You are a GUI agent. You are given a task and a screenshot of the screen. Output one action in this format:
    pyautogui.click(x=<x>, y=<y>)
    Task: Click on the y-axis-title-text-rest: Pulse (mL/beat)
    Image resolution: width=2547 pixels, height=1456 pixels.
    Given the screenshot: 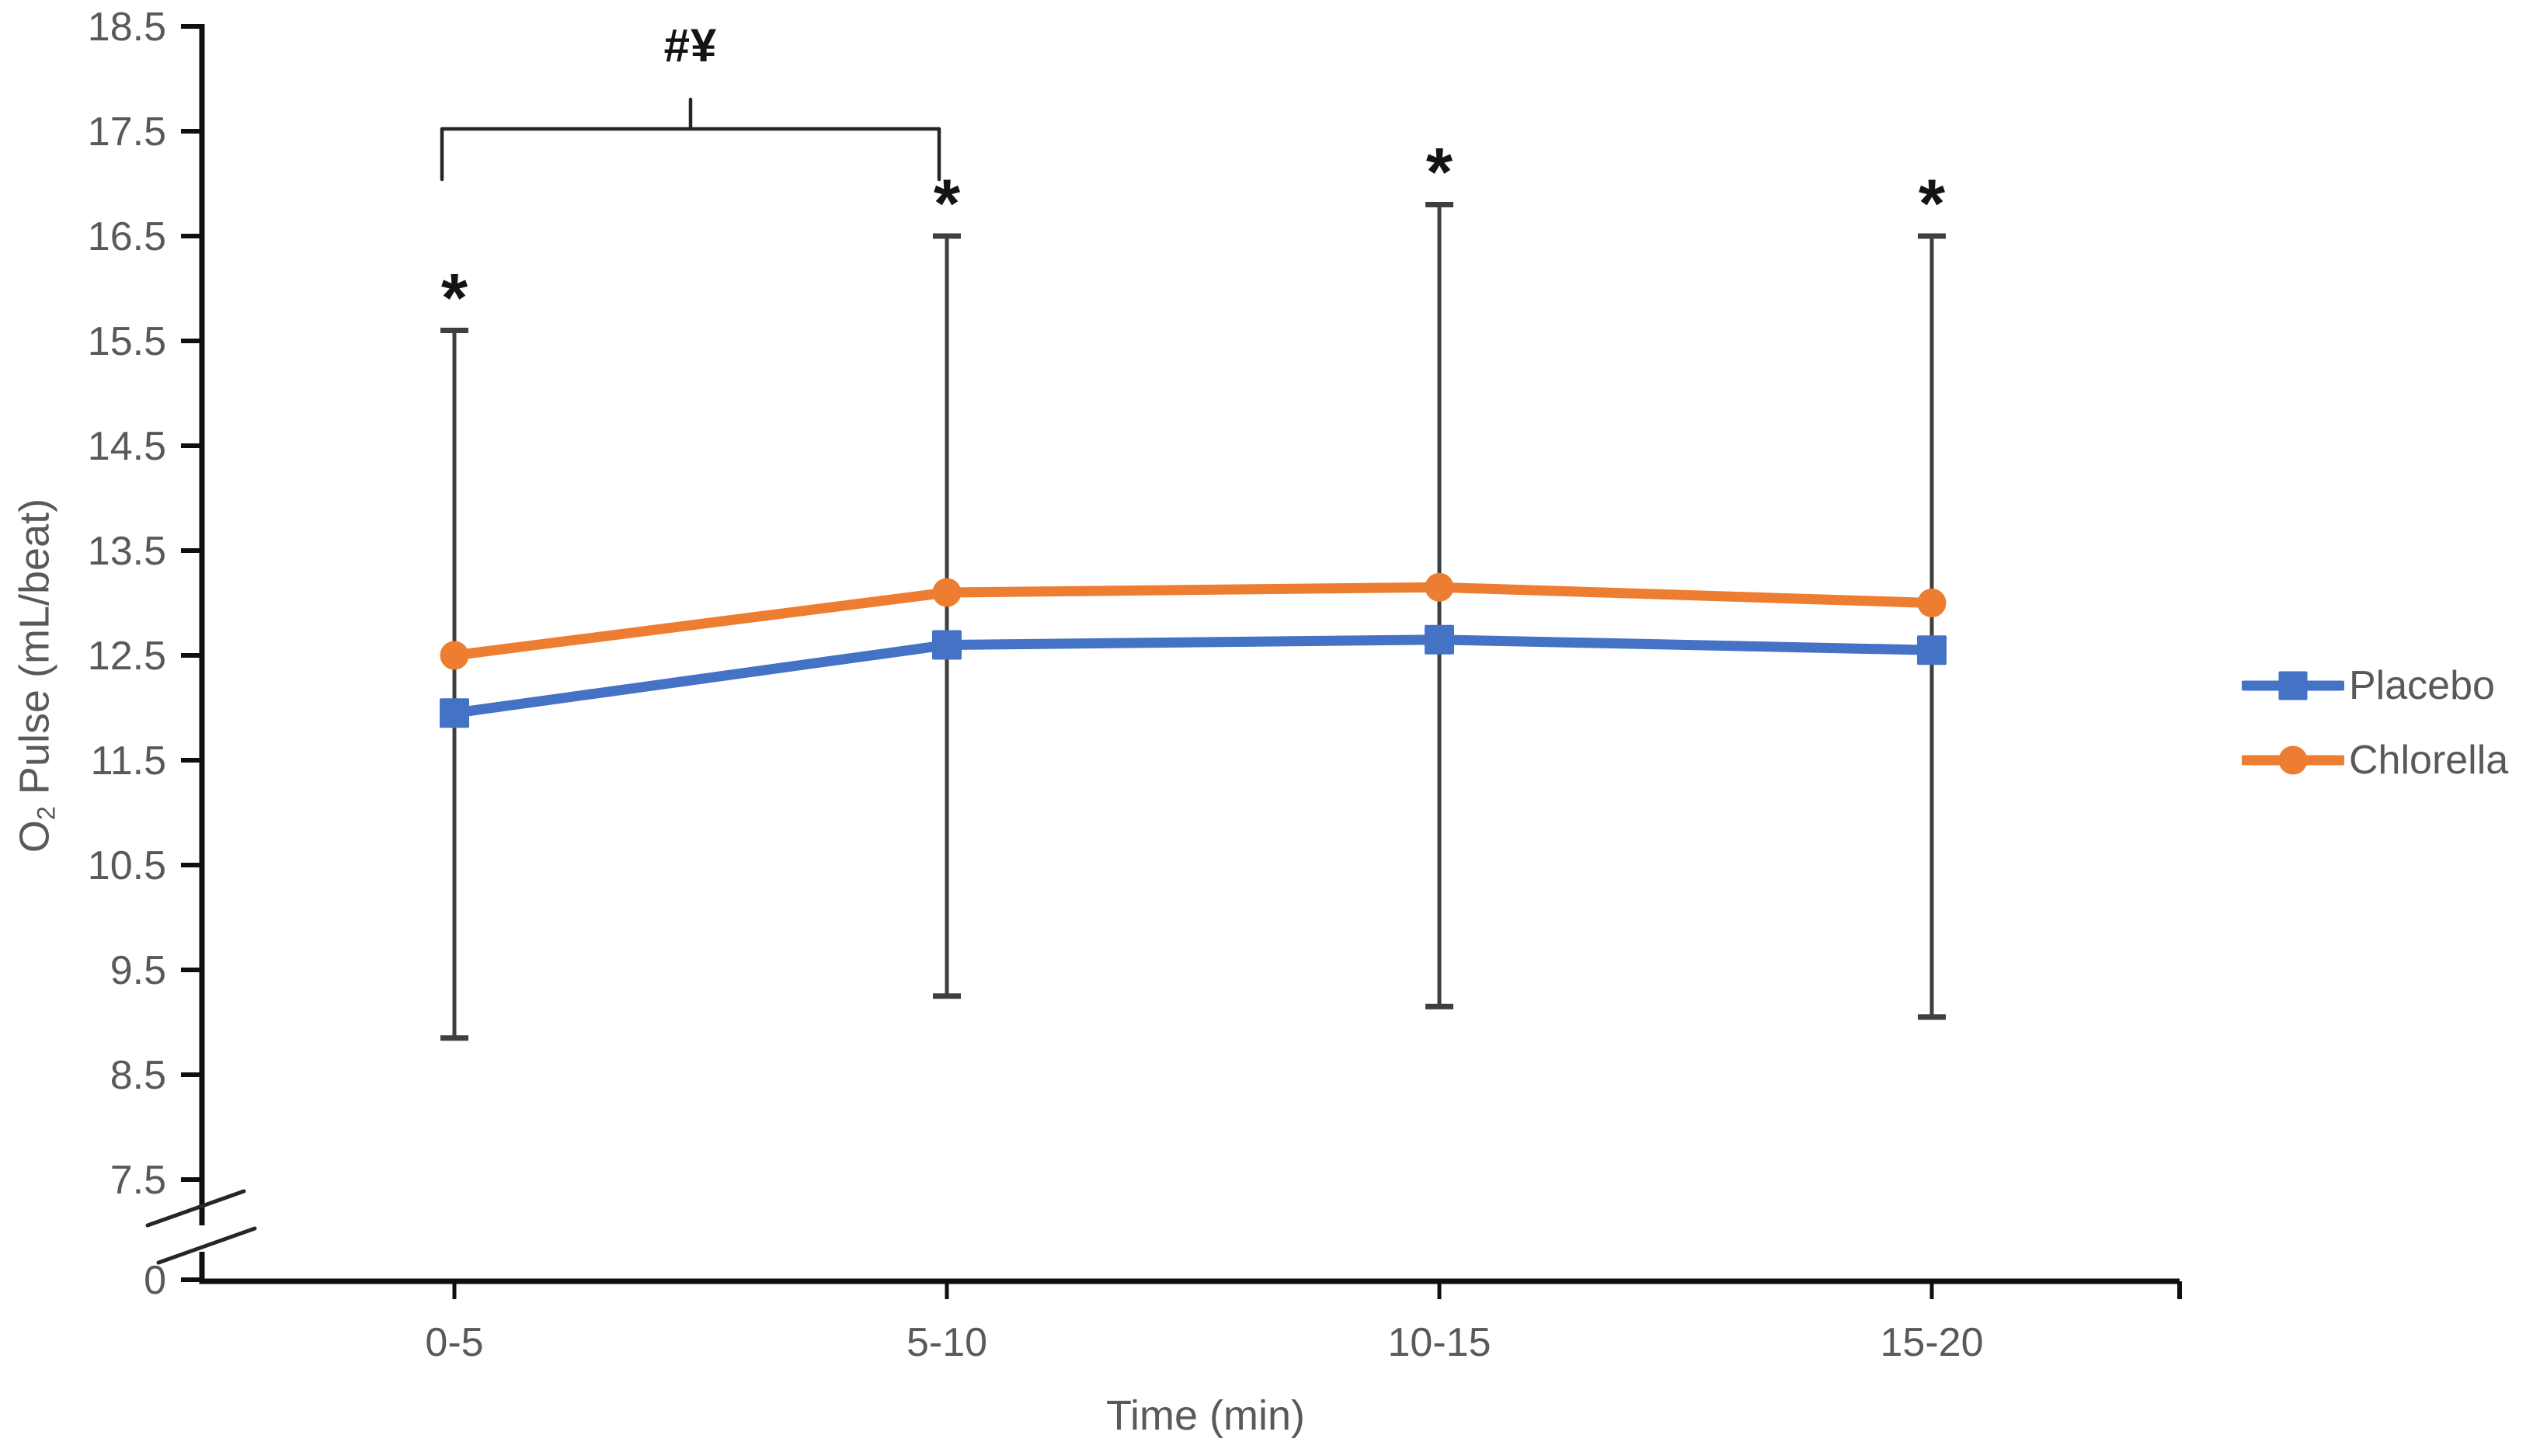 What is the action you would take?
    pyautogui.click(x=34, y=652)
    